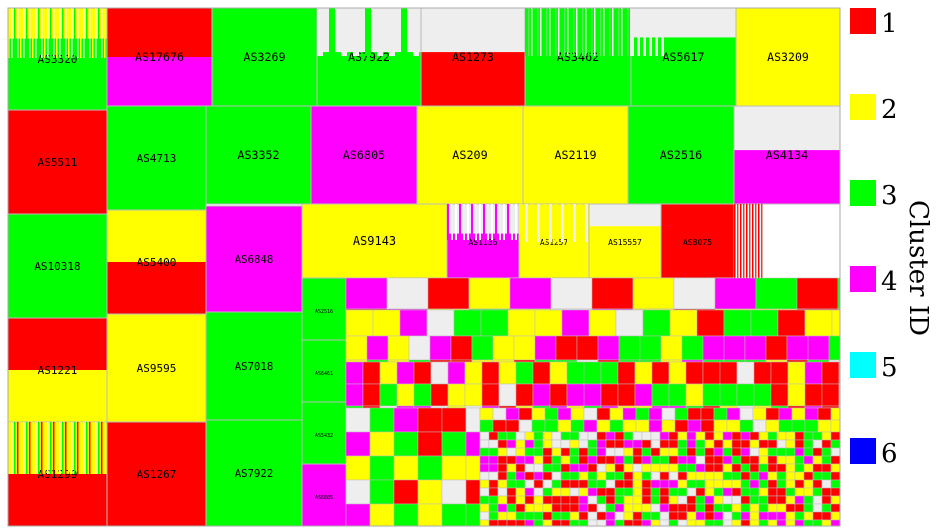 The width and height of the screenshot is (938, 528). What do you see at coordinates (787, 155) in the screenshot?
I see `block-label: AS4134` at bounding box center [787, 155].